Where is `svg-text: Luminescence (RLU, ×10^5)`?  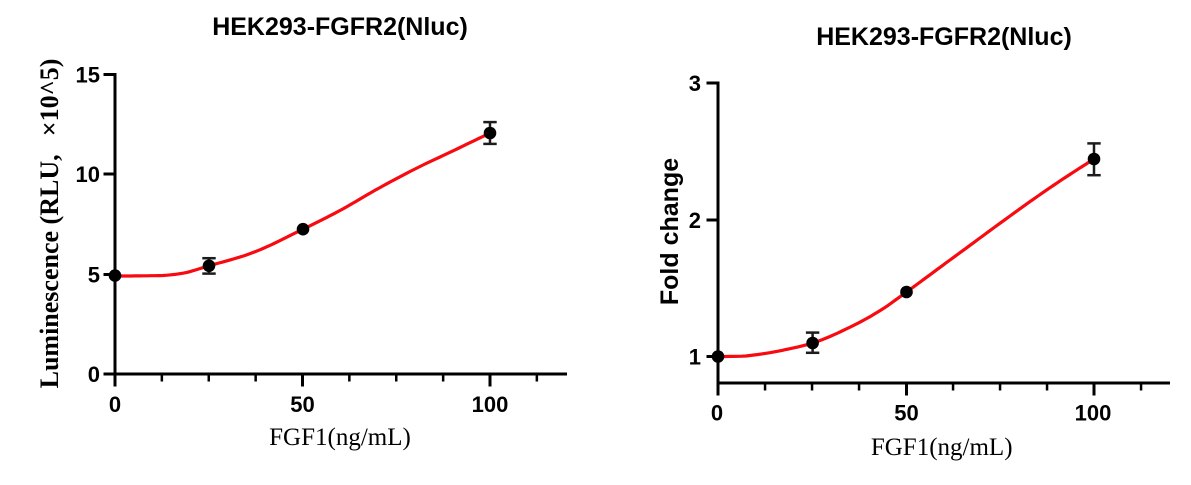
svg-text: Luminescence (RLU, ×10^5) is located at coordinates (49, 224).